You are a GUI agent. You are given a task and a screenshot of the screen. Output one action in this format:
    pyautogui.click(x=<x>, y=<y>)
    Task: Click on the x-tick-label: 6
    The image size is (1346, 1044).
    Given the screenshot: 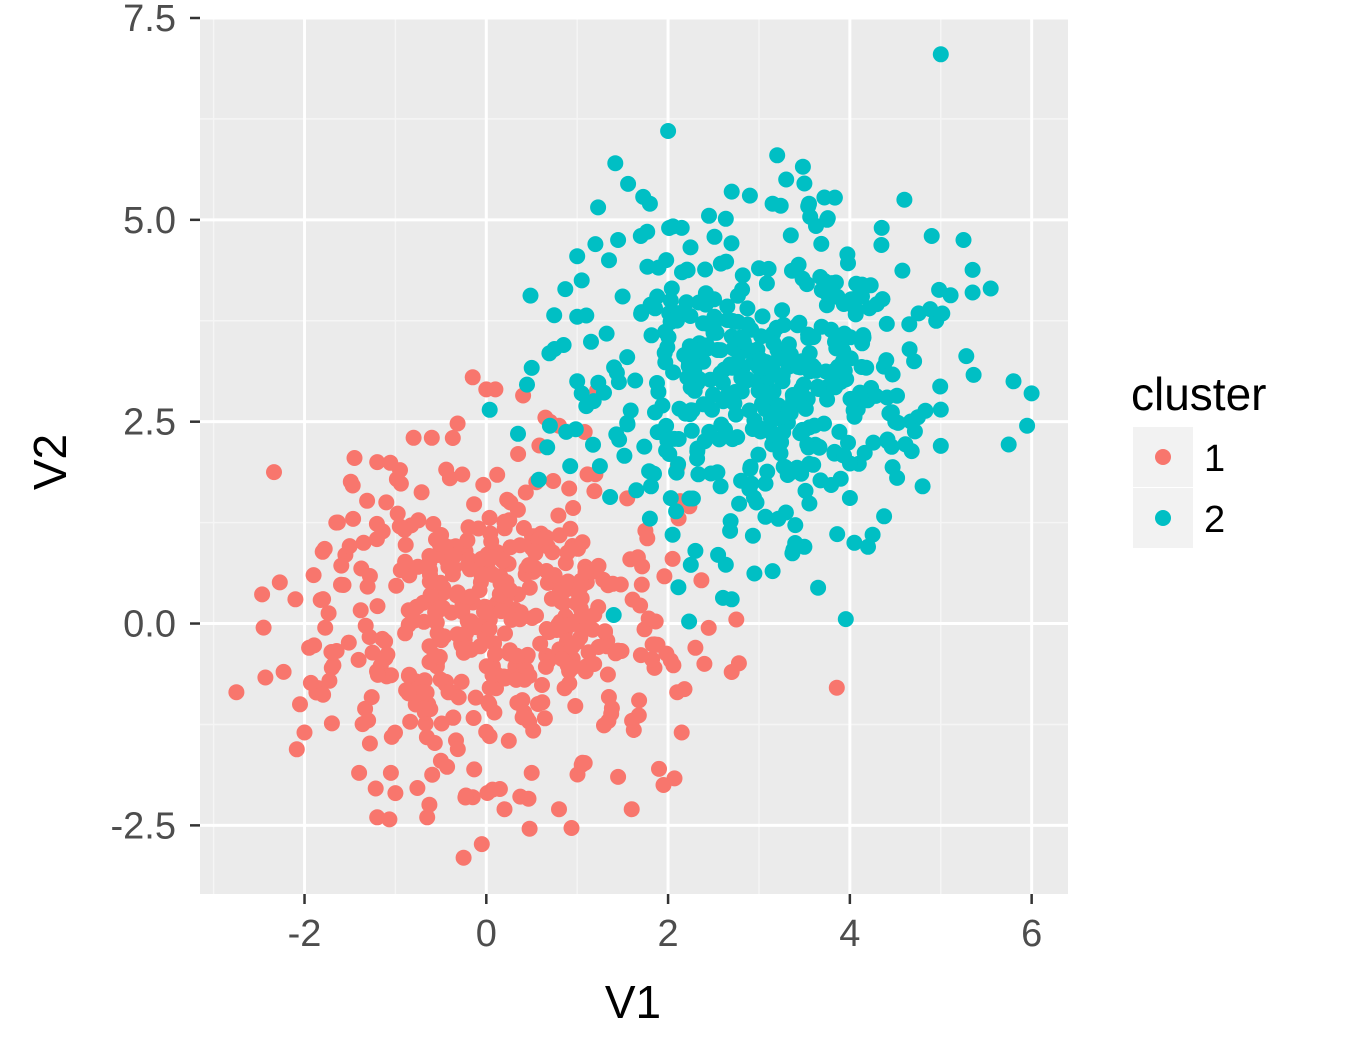 What is the action you would take?
    pyautogui.click(x=1031, y=934)
    